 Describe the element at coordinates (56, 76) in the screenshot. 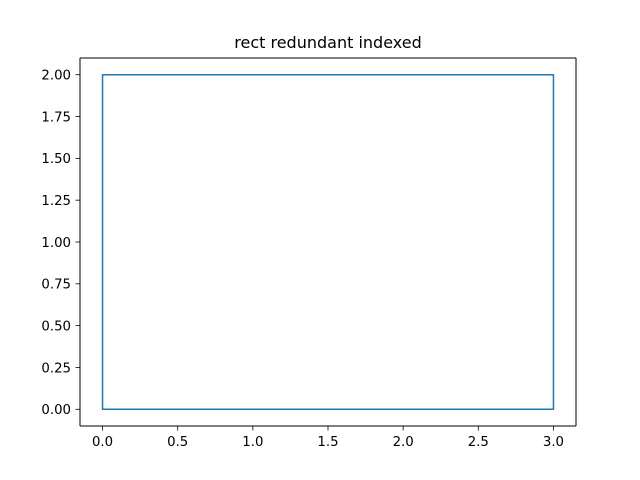

I see `y-tick-label: 2.00` at that location.